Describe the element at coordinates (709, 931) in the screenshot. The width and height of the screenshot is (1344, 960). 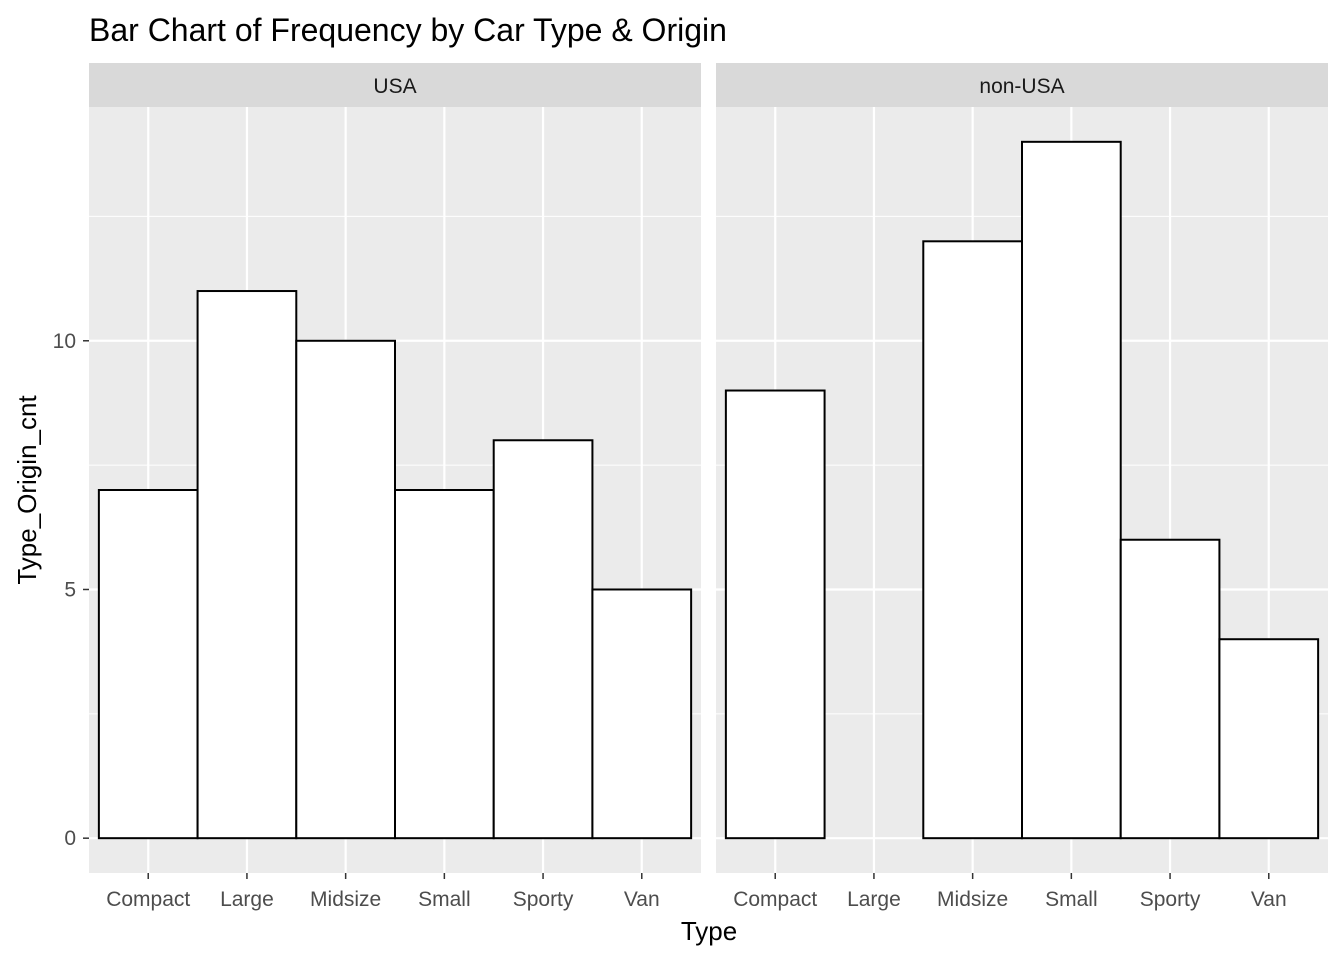
I see `x-axis-title: Type` at that location.